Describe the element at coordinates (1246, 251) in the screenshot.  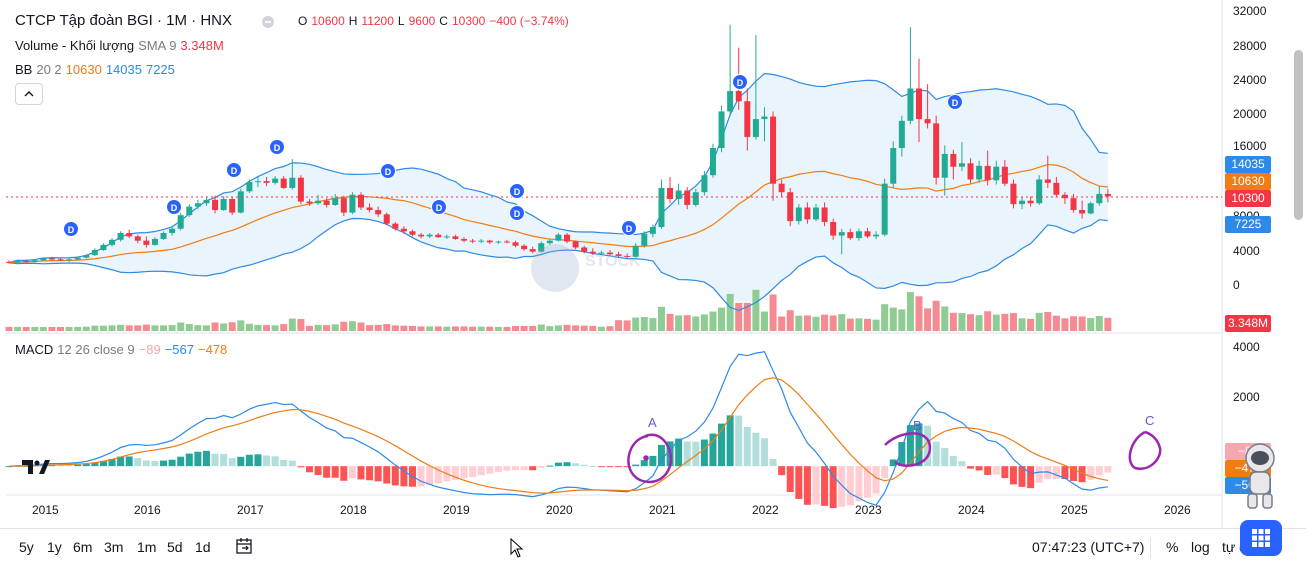
I see `price-axis-label: 4000` at that location.